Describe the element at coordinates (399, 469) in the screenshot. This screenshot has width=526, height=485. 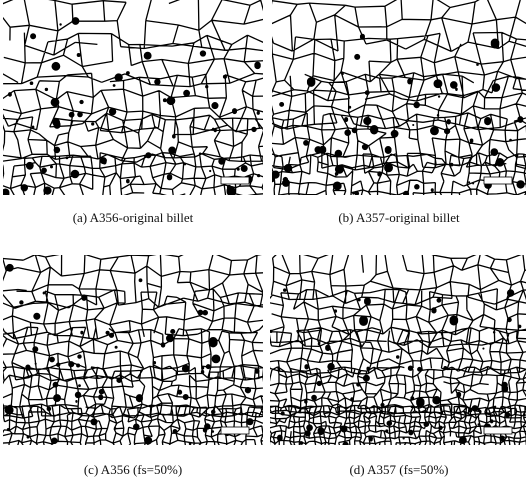
I see `caption: (d) A357 (fs=50%)` at that location.